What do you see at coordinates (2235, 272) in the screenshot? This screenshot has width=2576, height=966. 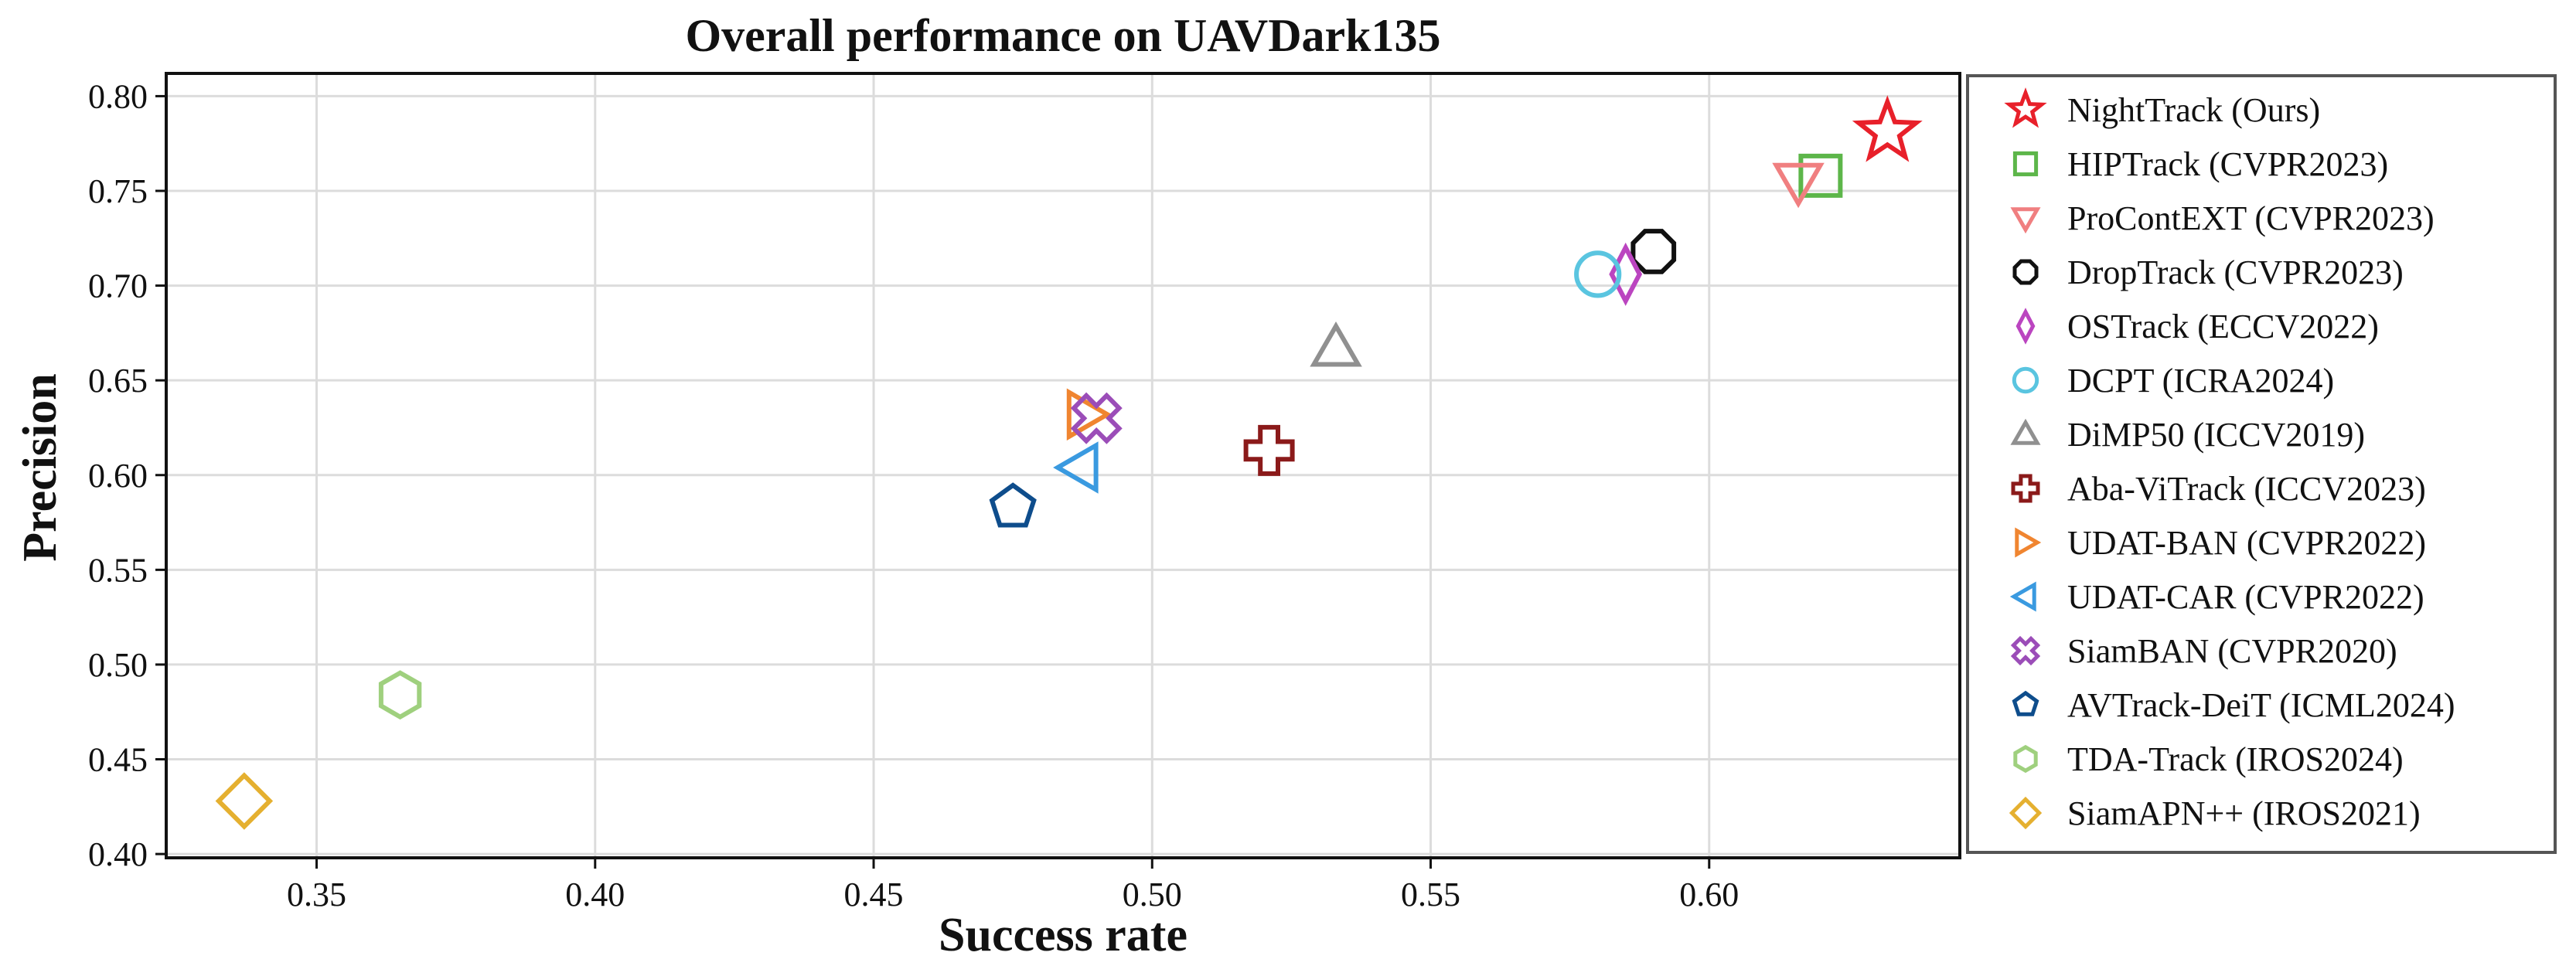 I see `legend-label: DropTrack (CVPR2023)` at bounding box center [2235, 272].